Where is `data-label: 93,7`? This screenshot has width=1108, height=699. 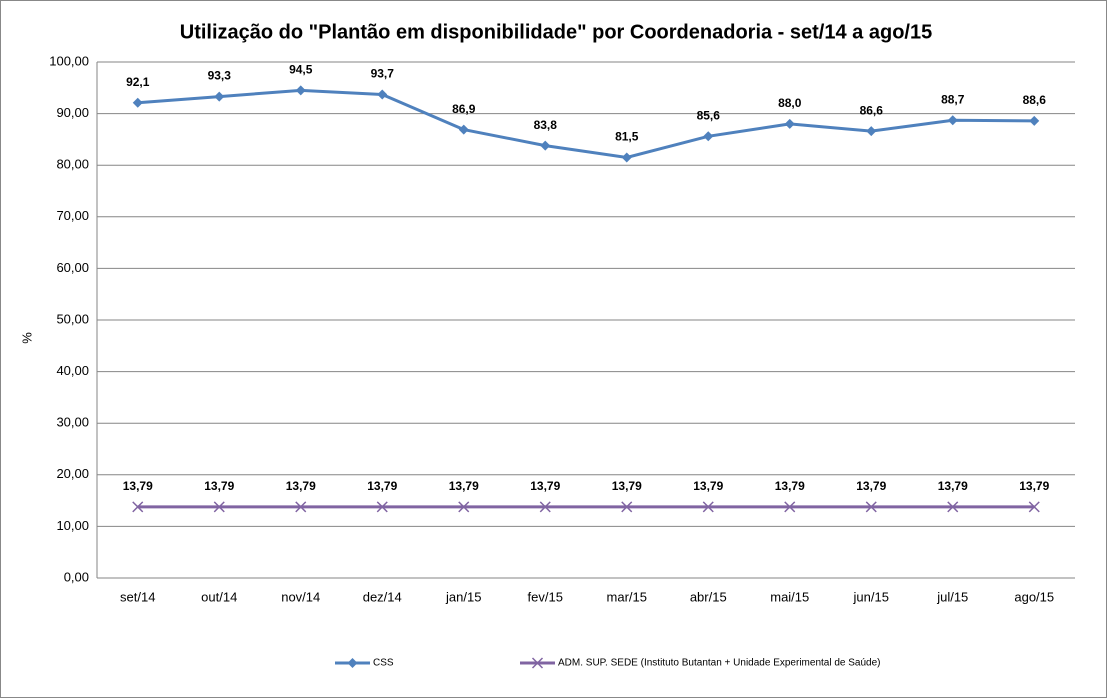
data-label: 93,7 is located at coordinates (383, 74).